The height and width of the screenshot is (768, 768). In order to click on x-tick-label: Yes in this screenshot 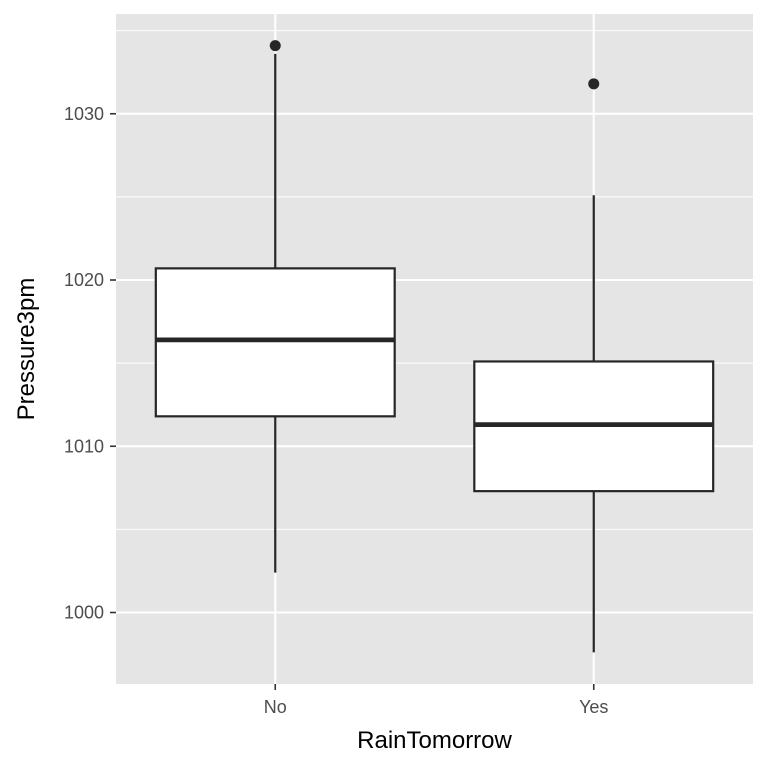, I will do `click(593, 707)`.